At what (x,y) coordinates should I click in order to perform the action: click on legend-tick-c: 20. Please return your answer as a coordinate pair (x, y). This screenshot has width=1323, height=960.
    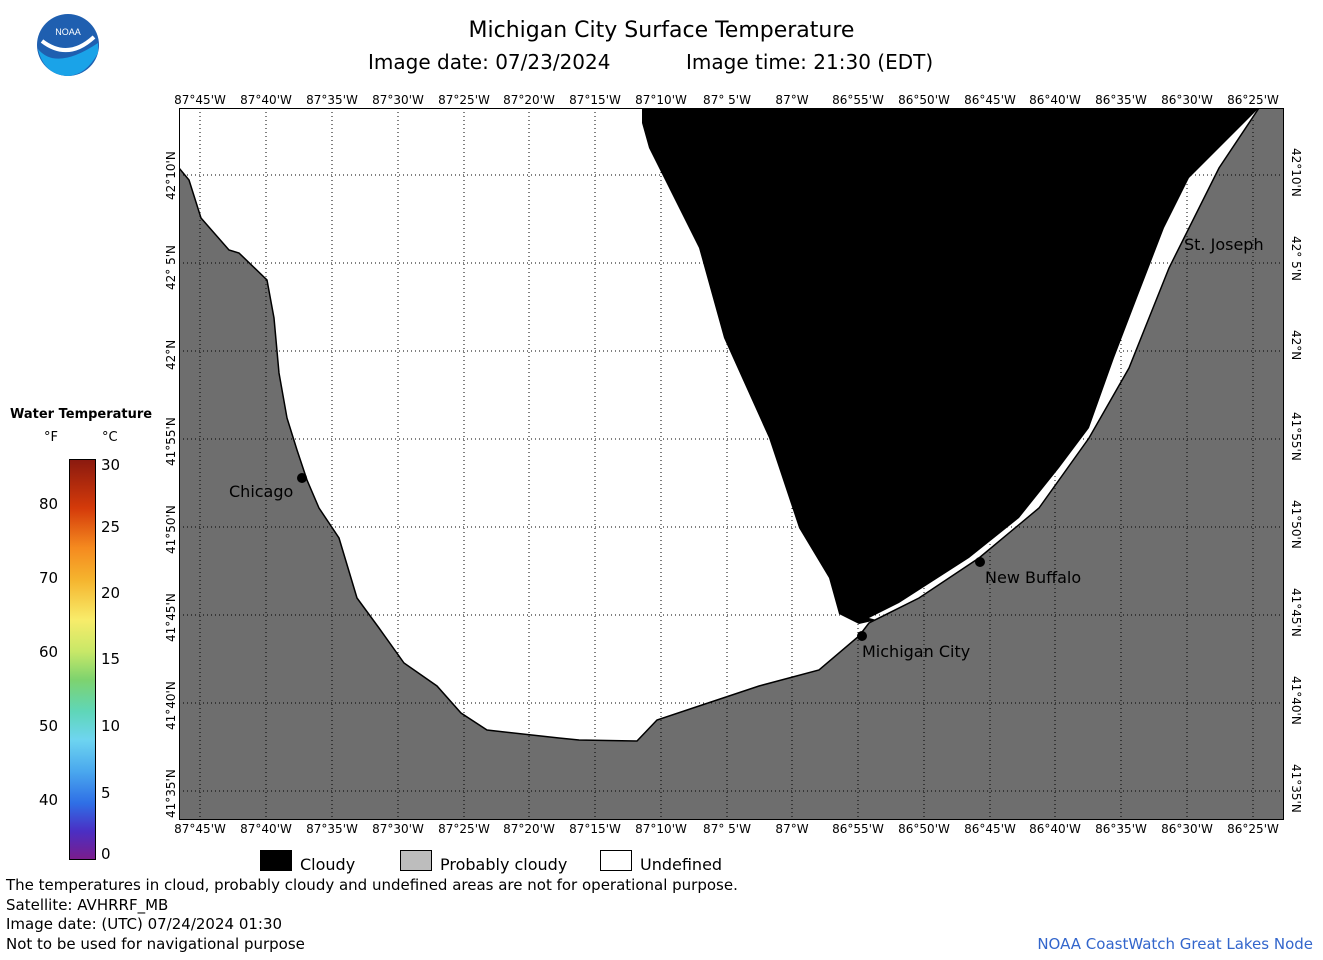
    Looking at the image, I should click on (111, 593).